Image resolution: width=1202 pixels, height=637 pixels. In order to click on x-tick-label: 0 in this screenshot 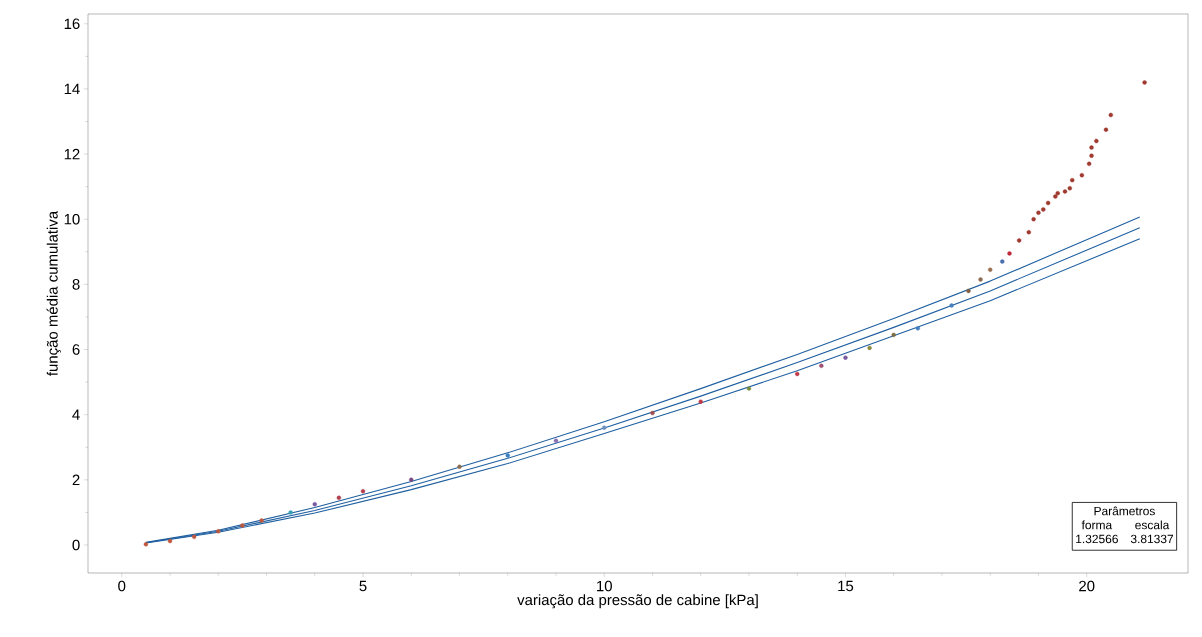, I will do `click(122, 586)`.